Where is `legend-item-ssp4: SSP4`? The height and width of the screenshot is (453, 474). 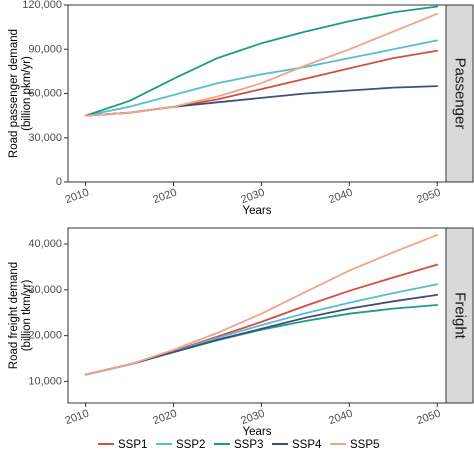 legend-item-ssp4: SSP4 is located at coordinates (297, 445).